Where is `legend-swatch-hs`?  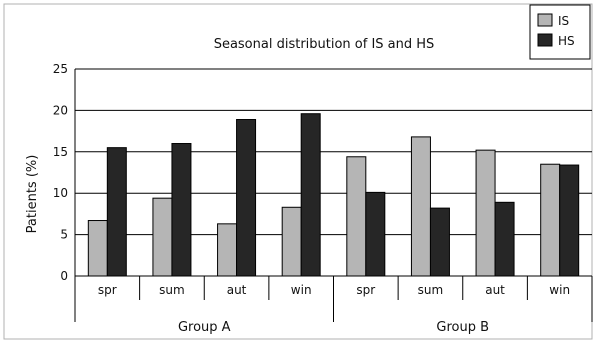
legend-swatch-hs is located at coordinates (545, 40).